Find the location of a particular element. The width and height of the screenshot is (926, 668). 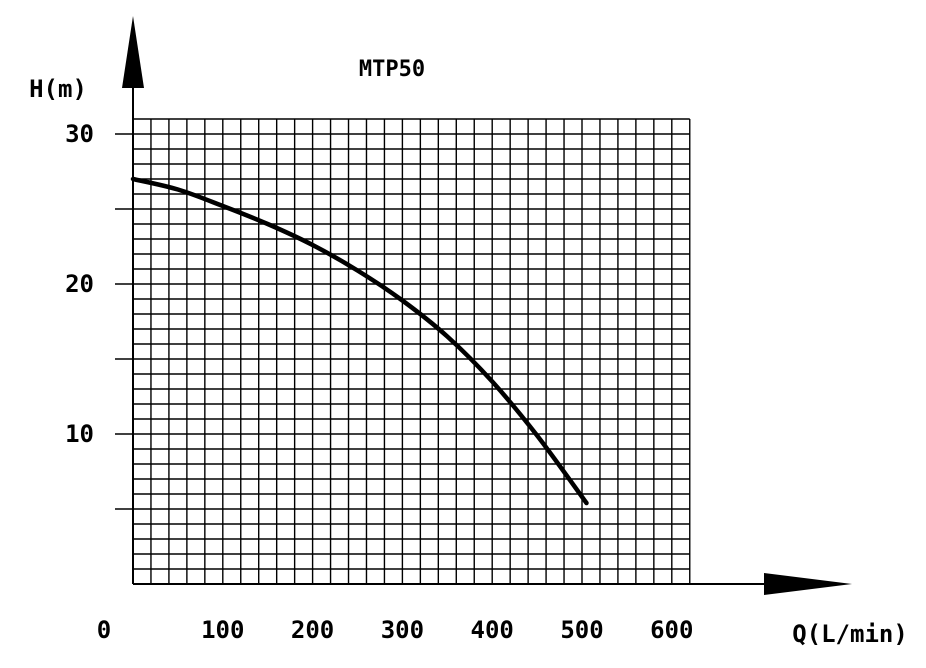

y-axis-ticks is located at coordinates (124, 321).